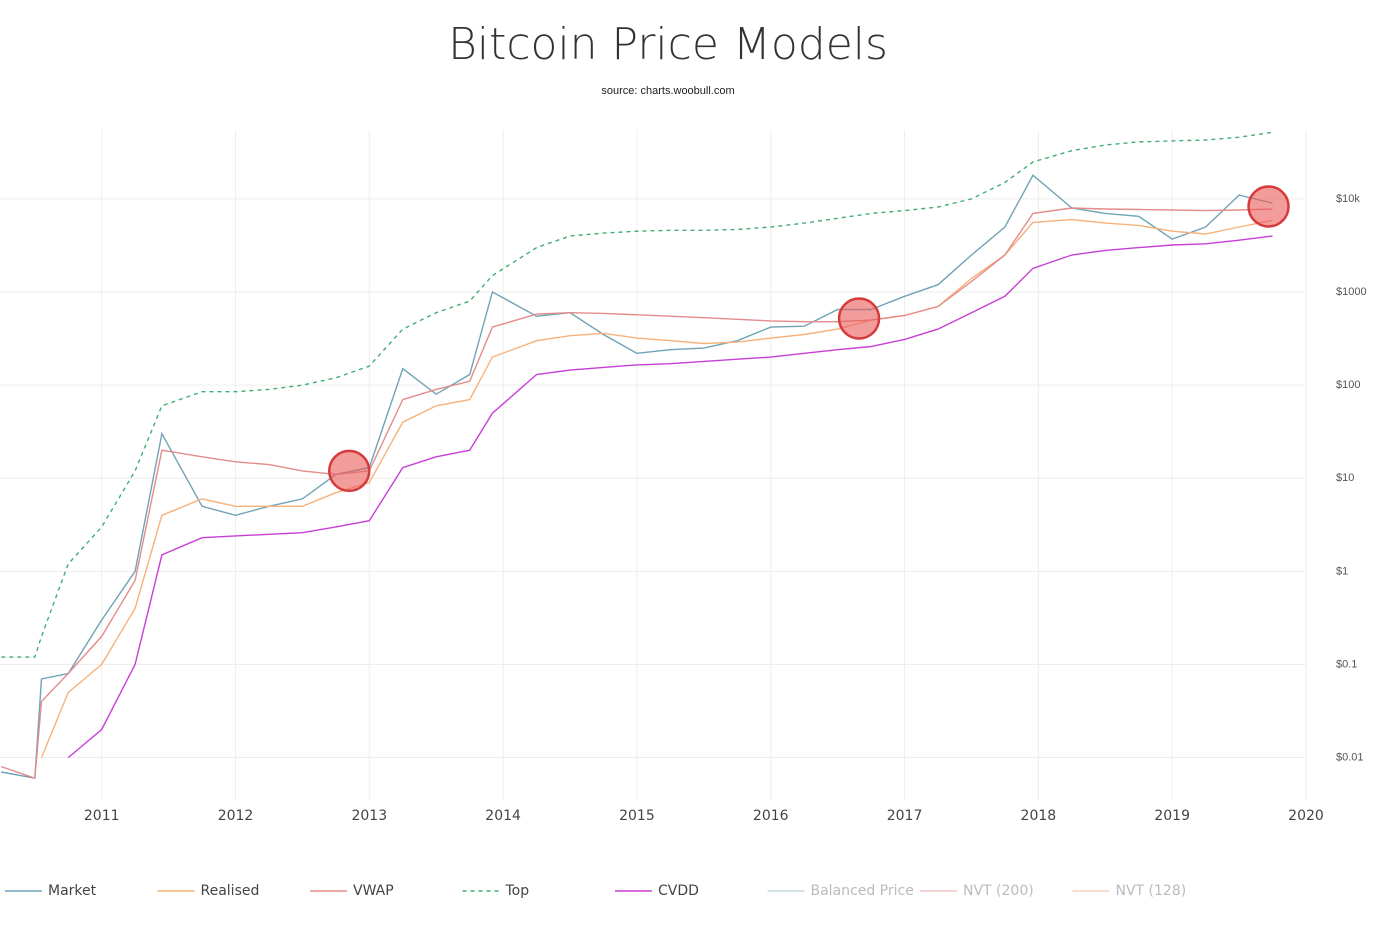 The image size is (1400, 943). I want to click on x-tick-label: 2015, so click(637, 816).